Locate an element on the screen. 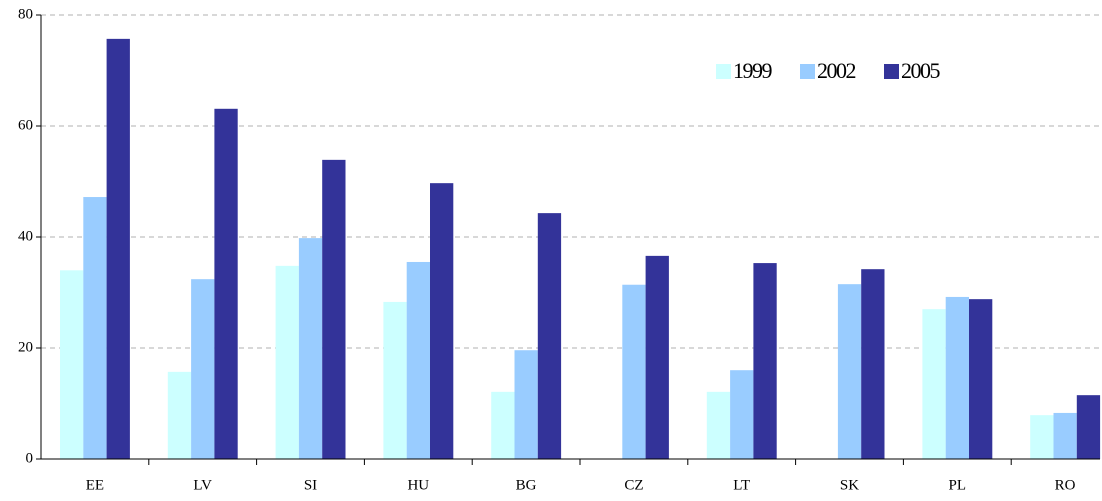 Image resolution: width=1102 pixels, height=501 pixels. x-tick-label: HU is located at coordinates (418, 485).